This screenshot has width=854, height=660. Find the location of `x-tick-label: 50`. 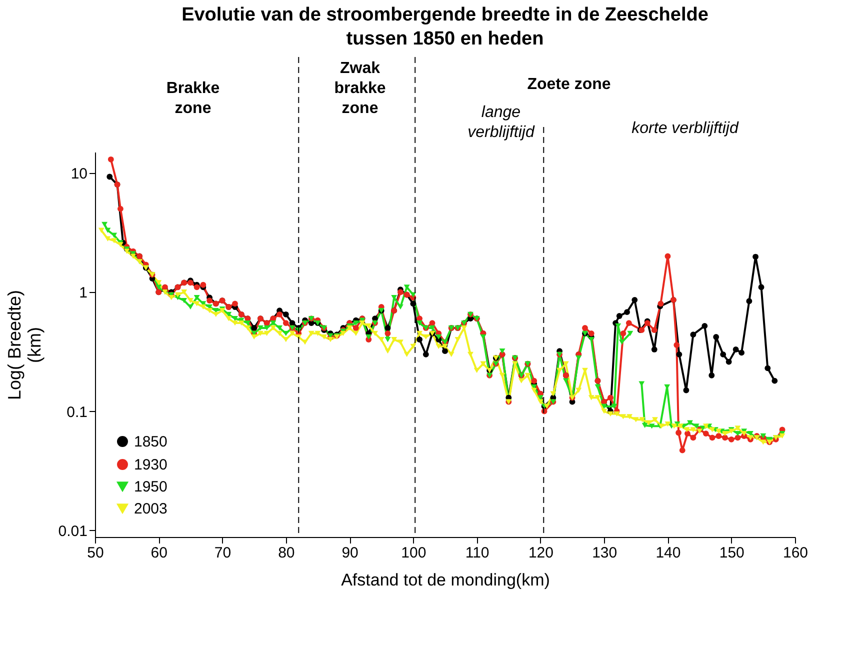

x-tick-label: 50 is located at coordinates (95, 553).